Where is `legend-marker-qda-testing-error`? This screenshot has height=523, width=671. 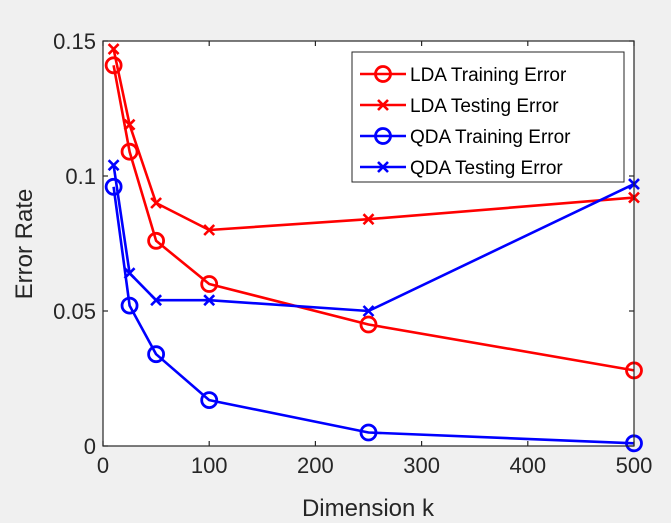
legend-marker-qda-testing-error is located at coordinates (383, 167).